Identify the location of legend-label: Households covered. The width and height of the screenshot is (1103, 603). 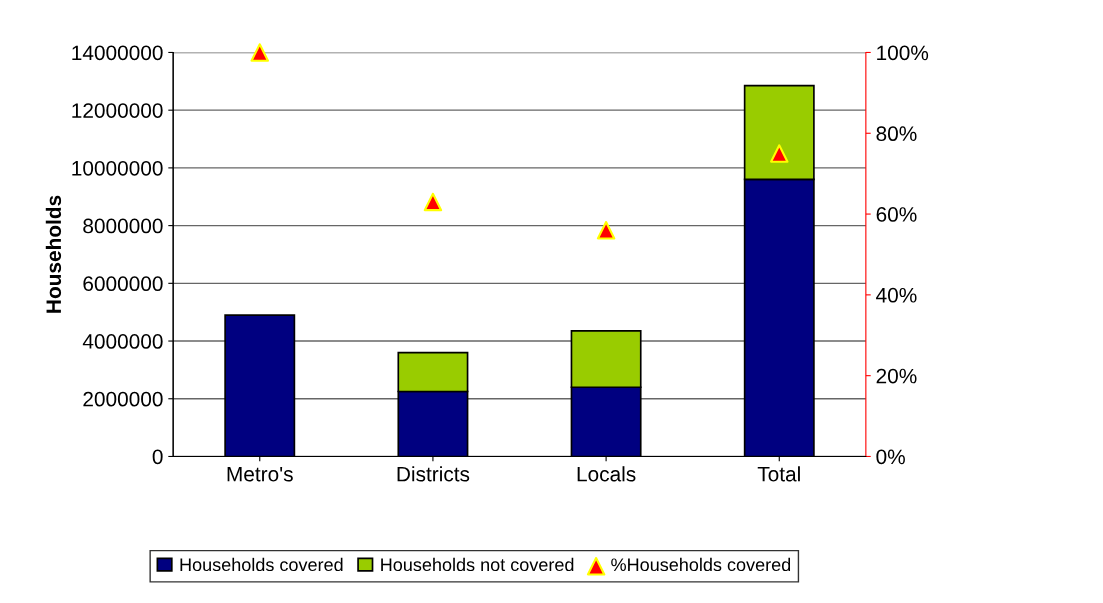
(261, 564).